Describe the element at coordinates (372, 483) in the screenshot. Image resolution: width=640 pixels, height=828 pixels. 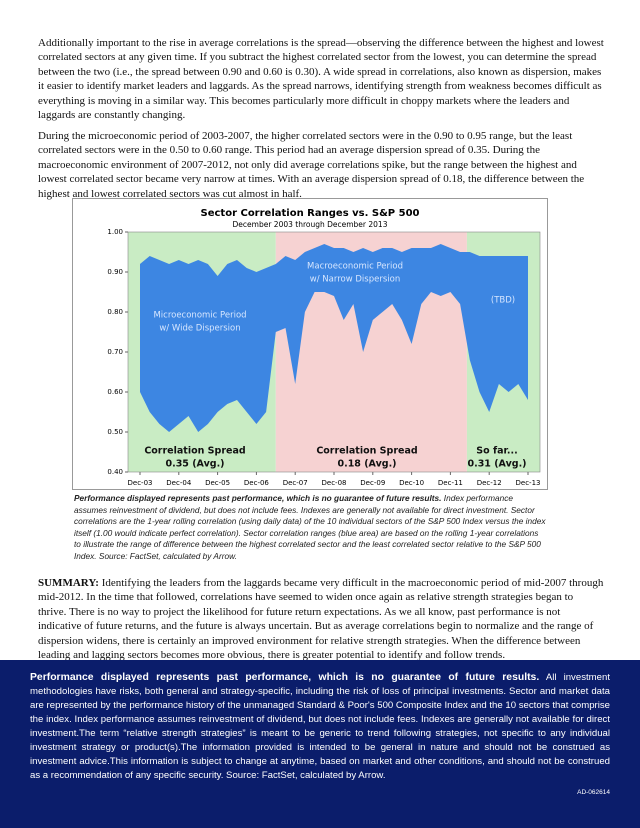
I see `x-tick-label: Dec-09` at that location.